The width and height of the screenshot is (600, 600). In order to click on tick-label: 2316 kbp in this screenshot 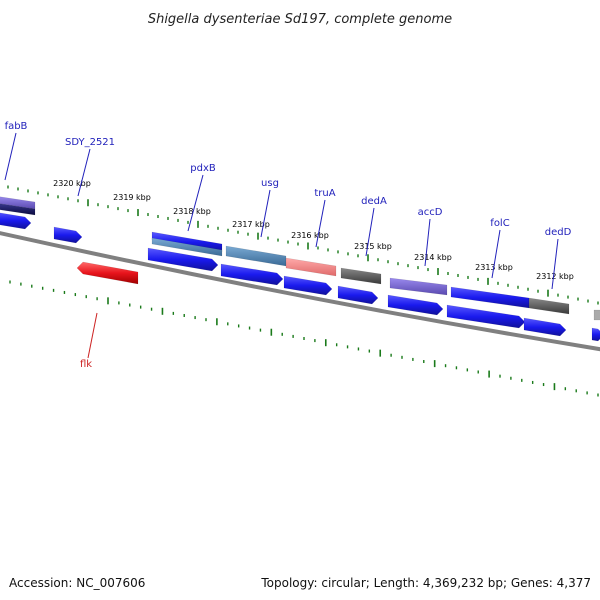, I will do `click(310, 235)`.